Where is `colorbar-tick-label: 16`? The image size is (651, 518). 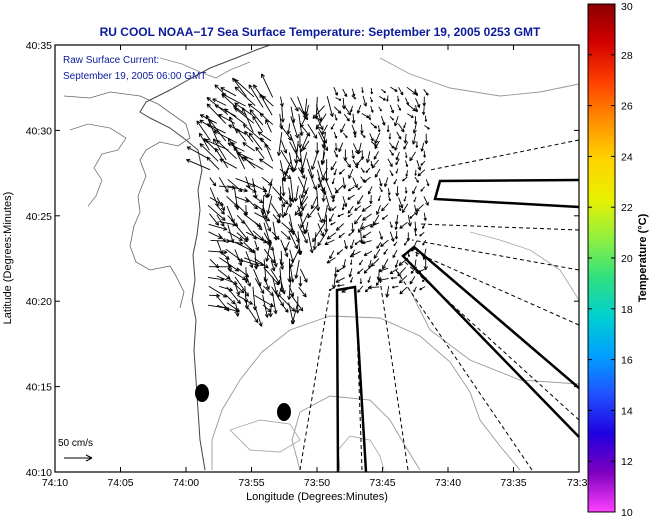
colorbar-tick-label: 16 is located at coordinates (627, 361).